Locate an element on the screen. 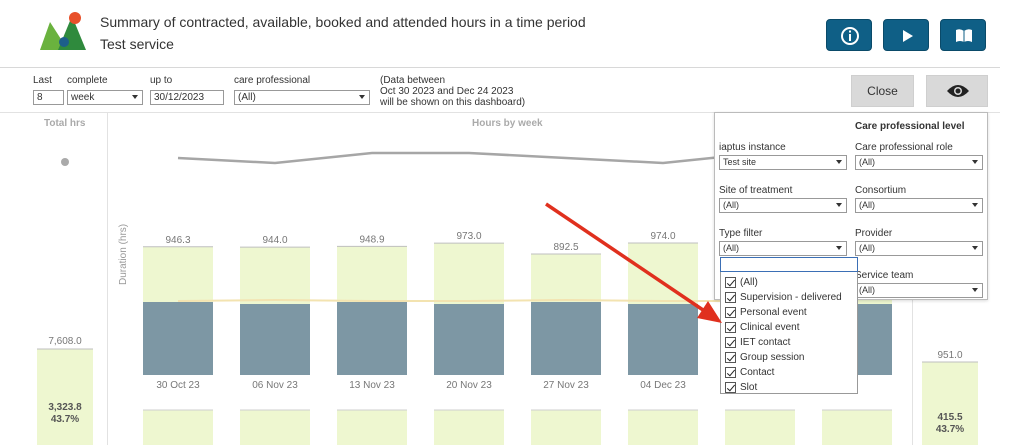 The image size is (1024, 445). play-button is located at coordinates (906, 35).